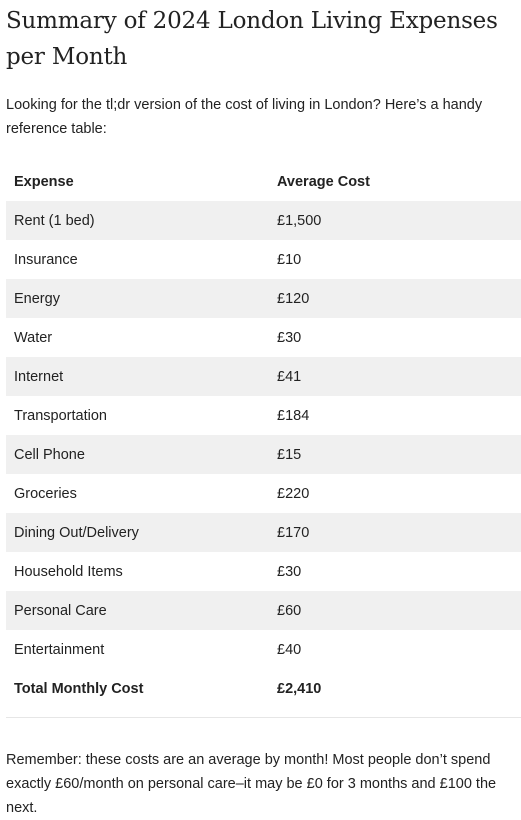 Image resolution: width=521 pixels, height=820 pixels. I want to click on section-divider, so click(263, 717).